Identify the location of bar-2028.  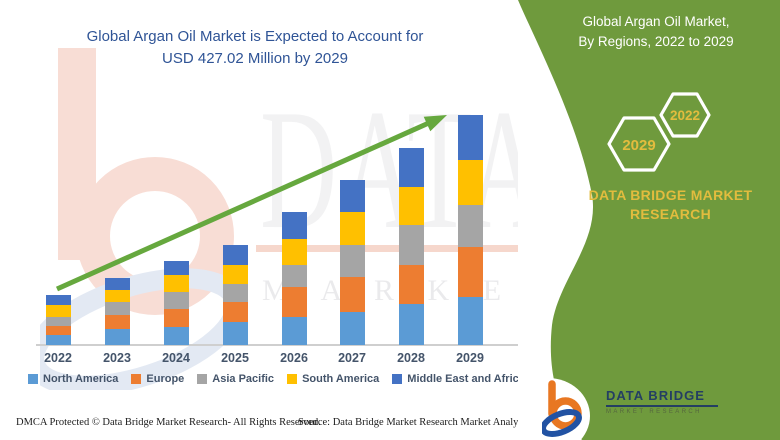
(411, 246).